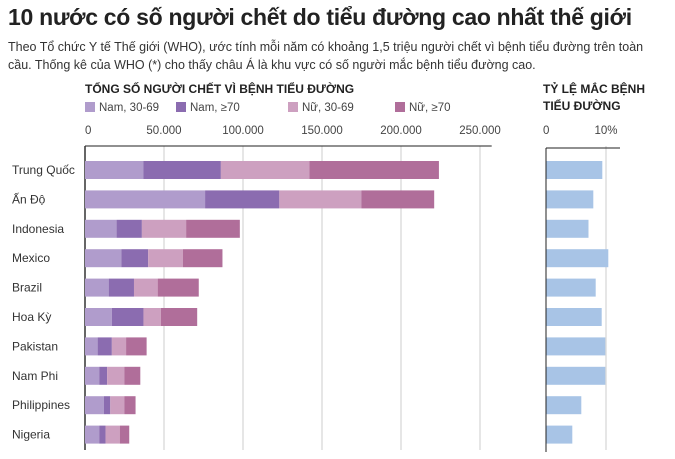 The image size is (675, 459). What do you see at coordinates (41, 405) in the screenshot?
I see `country-label: Philippines` at bounding box center [41, 405].